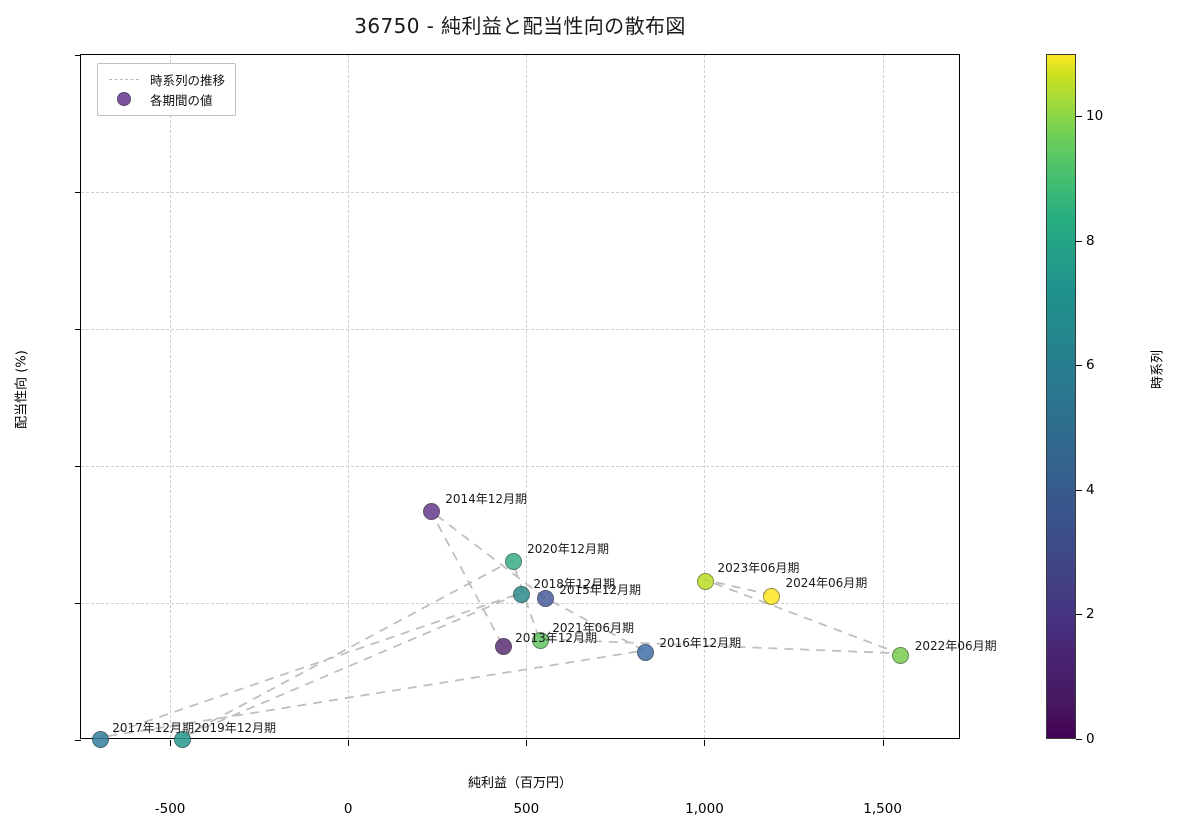 The image size is (1200, 817). Describe the element at coordinates (526, 809) in the screenshot. I see `x-tick-label: 500` at that location.